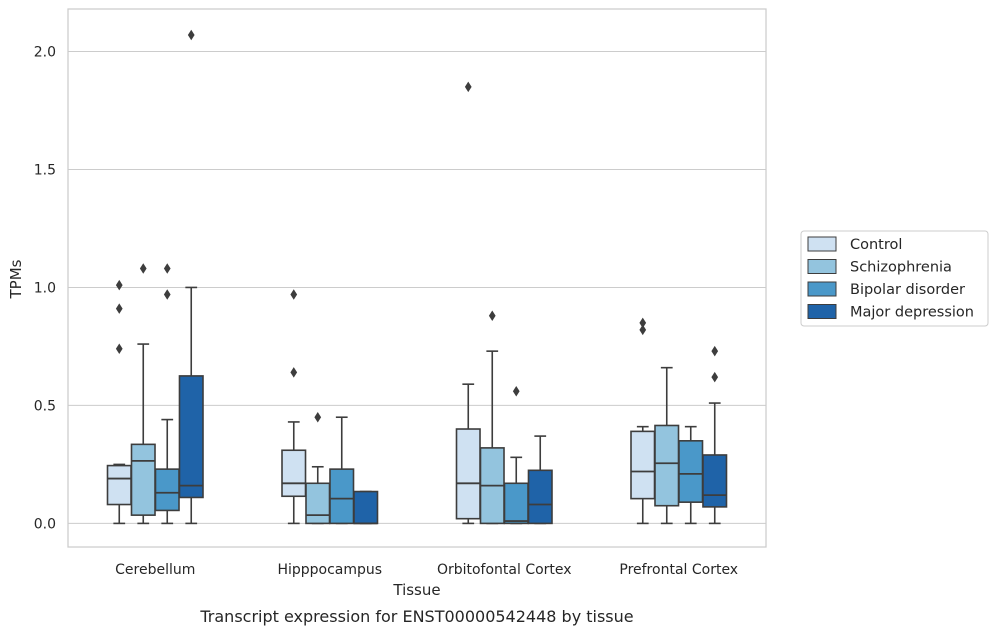 This screenshot has height=634, width=997. I want to click on x-tick-label: Orbitofontal Cortex, so click(504, 570).